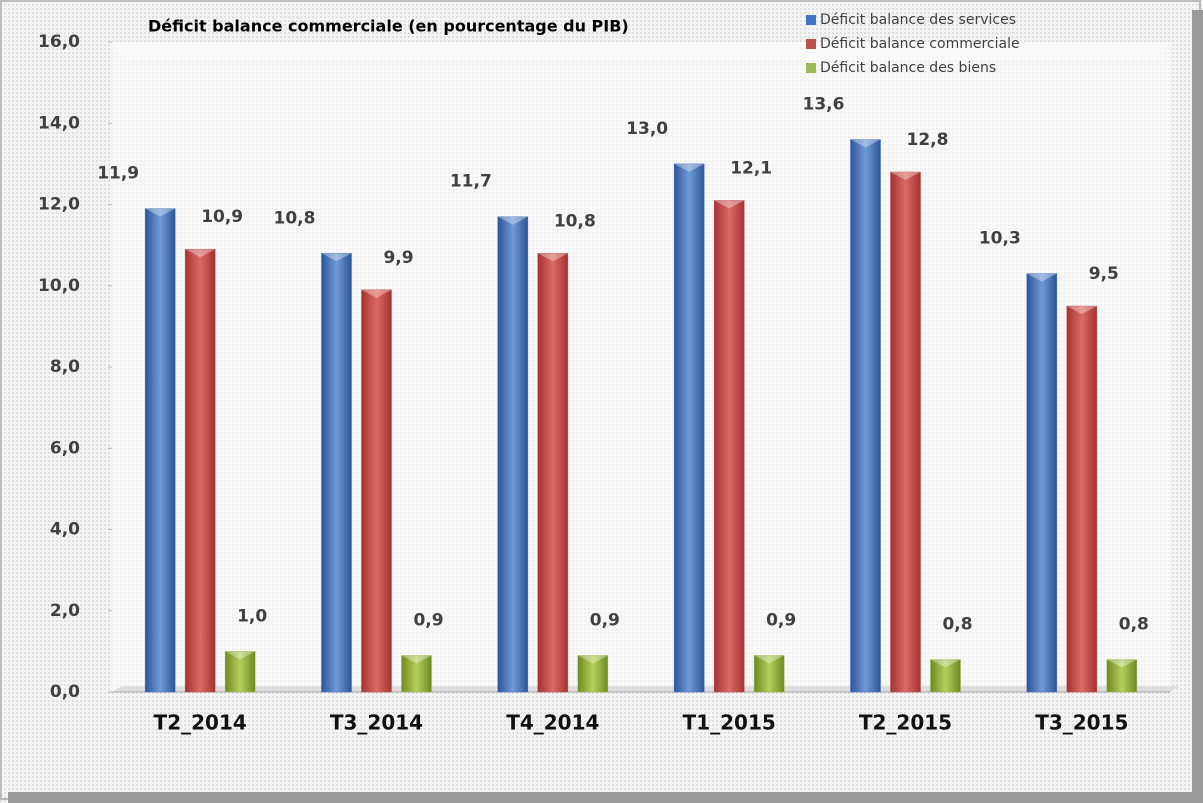 This screenshot has height=803, width=1203. Describe the element at coordinates (920, 44) in the screenshot. I see `legend-label: Déficit balance commerciale` at that location.